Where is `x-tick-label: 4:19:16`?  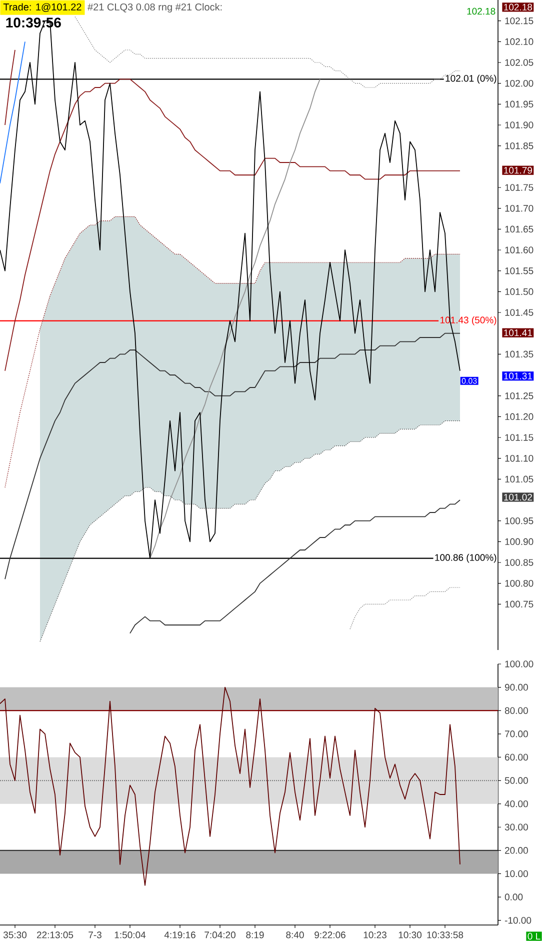 x-tick-label: 4:19:16 is located at coordinates (180, 935).